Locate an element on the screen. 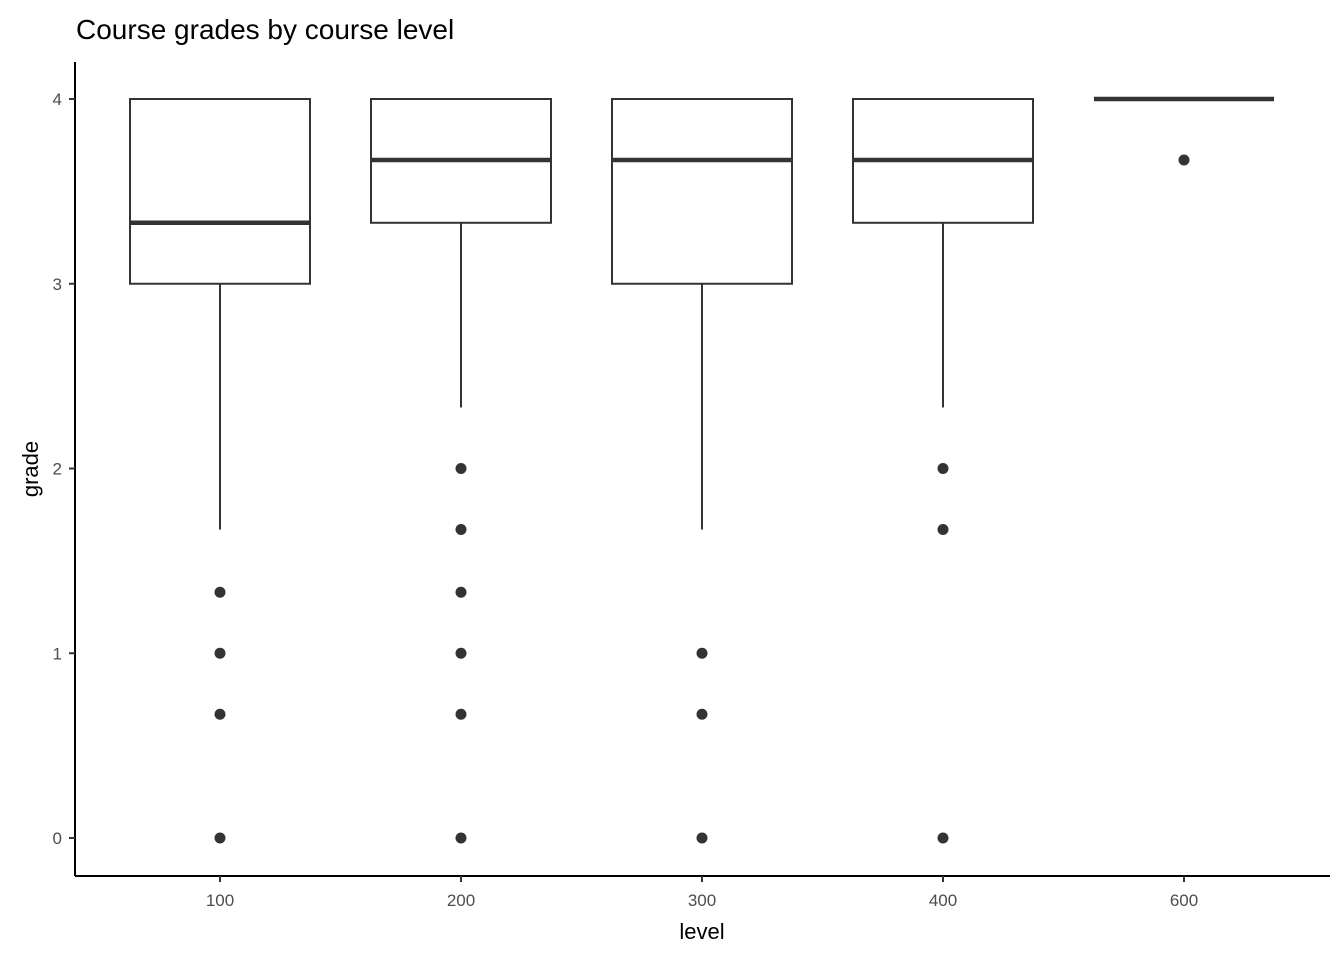 Image resolution: width=1344 pixels, height=960 pixels. y-tick-label: 2 is located at coordinates (57, 469).